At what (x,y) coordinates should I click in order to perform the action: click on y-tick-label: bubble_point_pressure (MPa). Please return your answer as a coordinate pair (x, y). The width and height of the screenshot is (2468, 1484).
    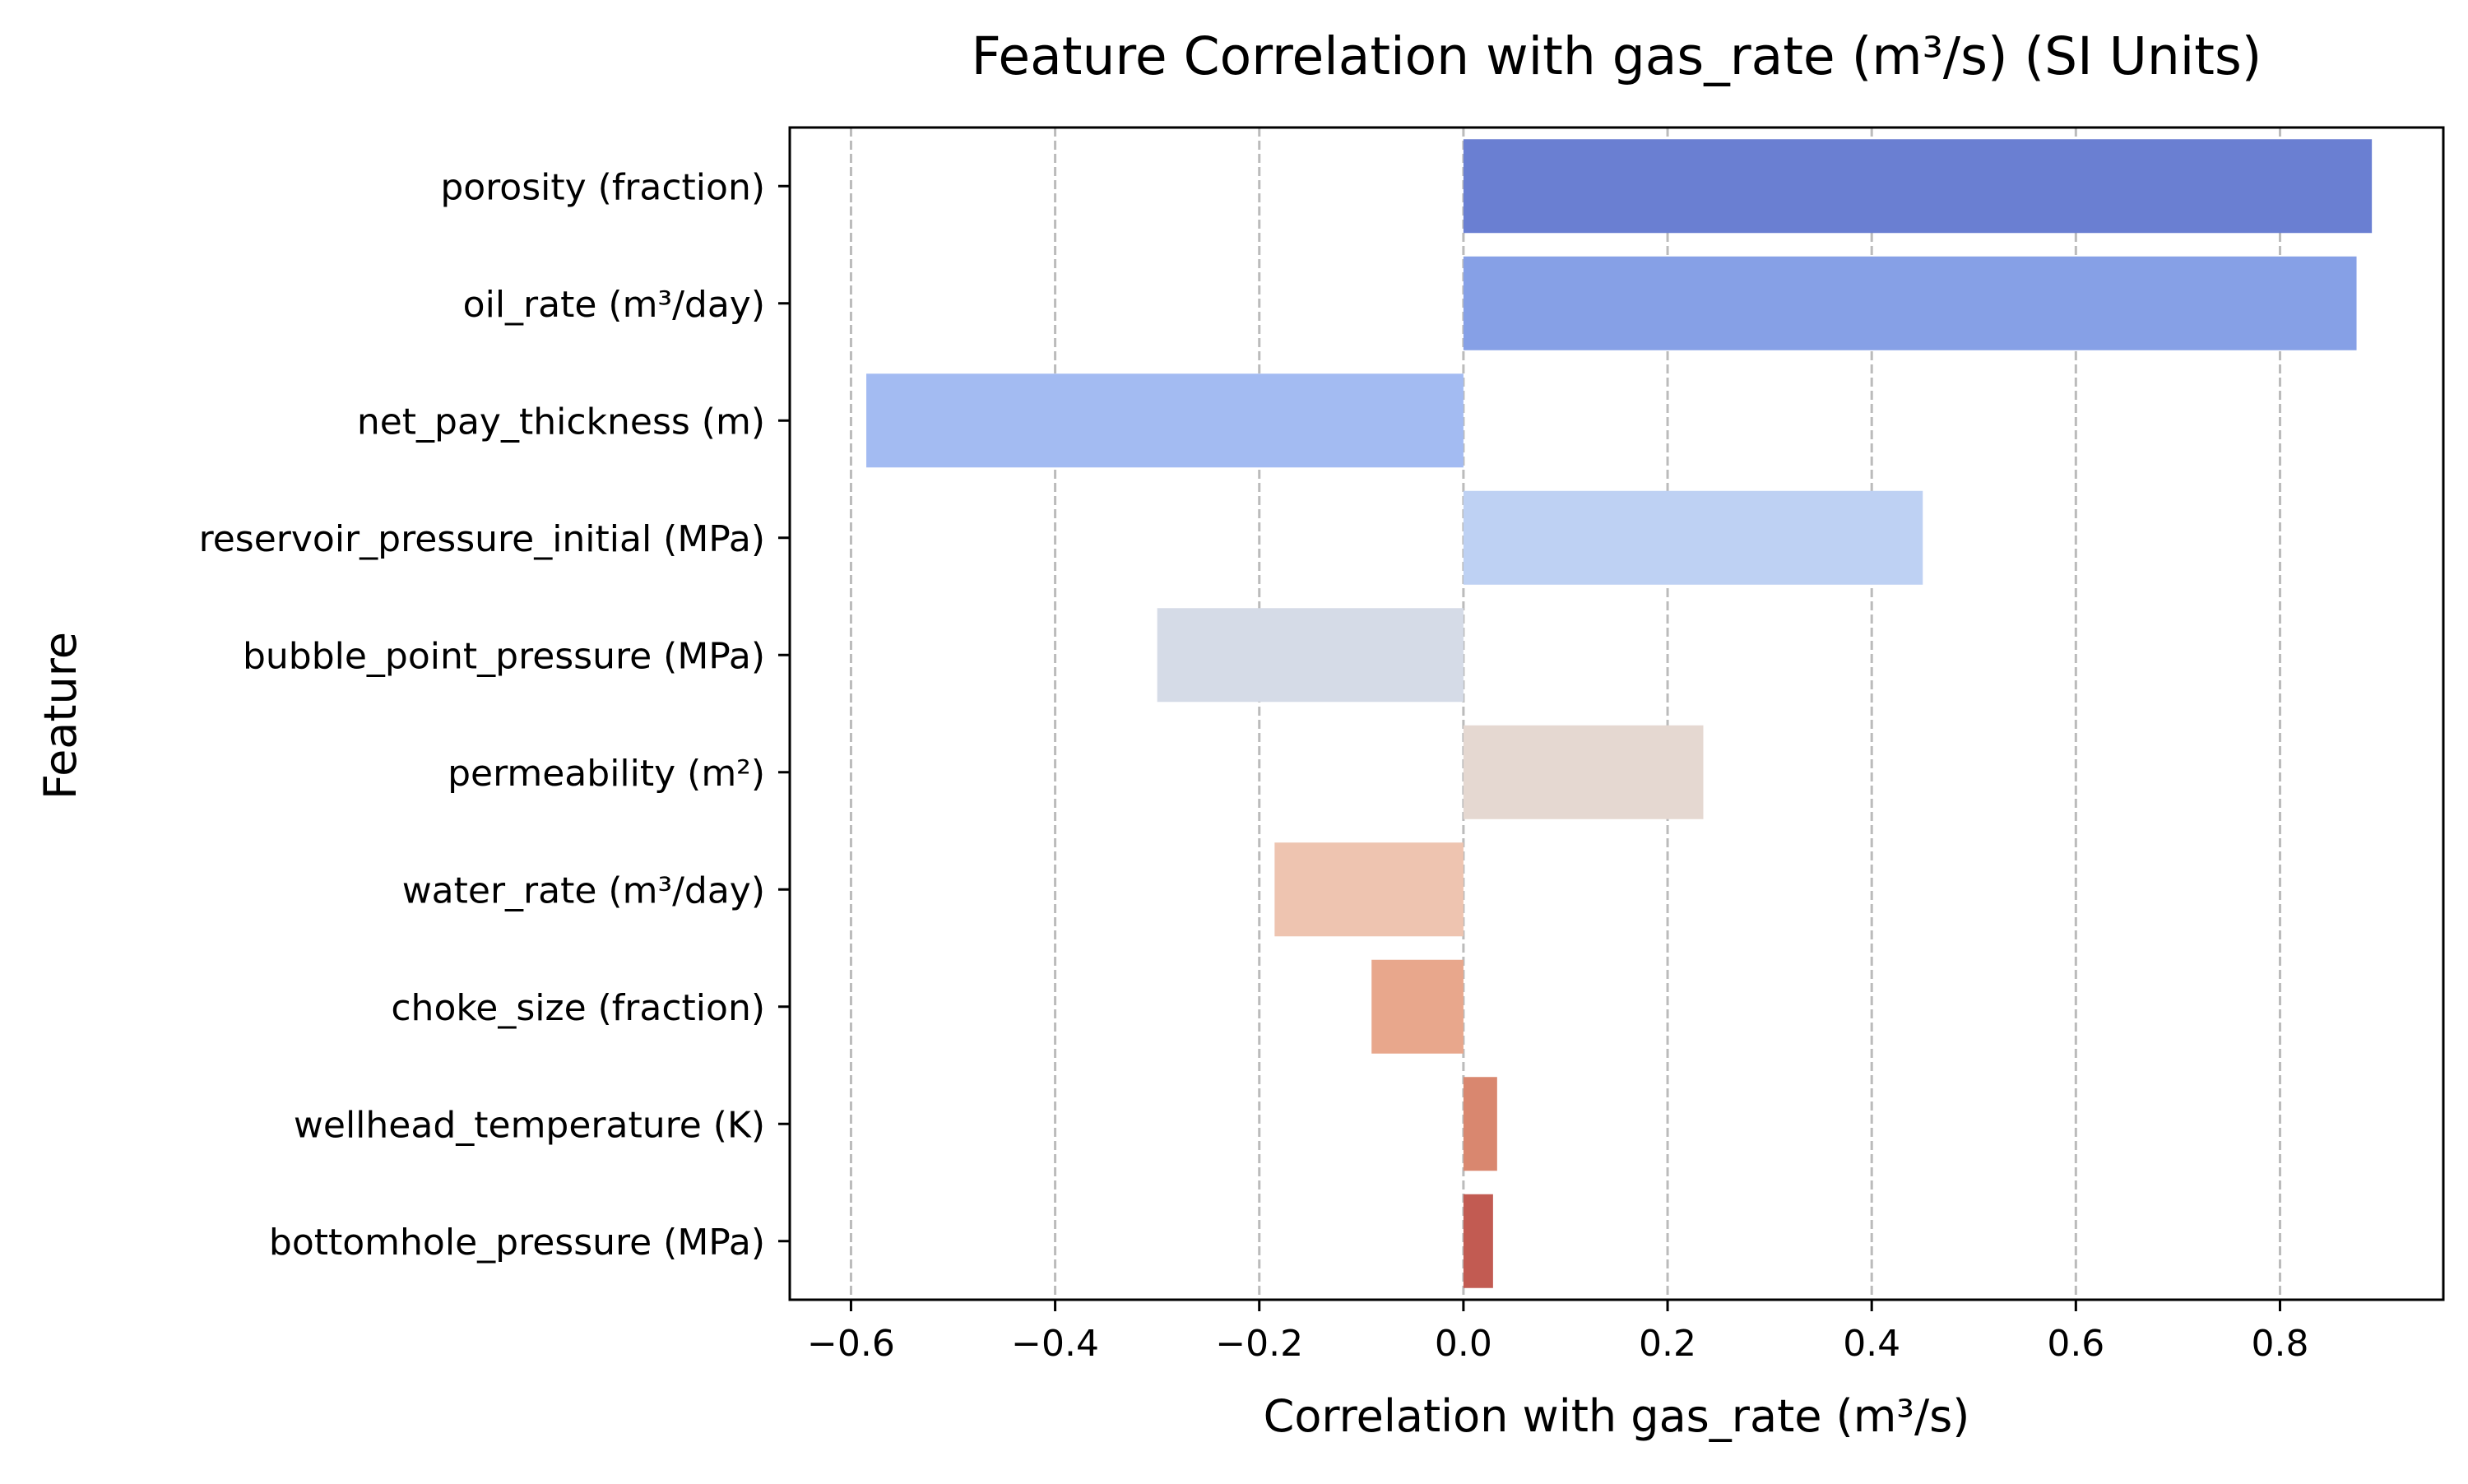
    Looking at the image, I should click on (504, 656).